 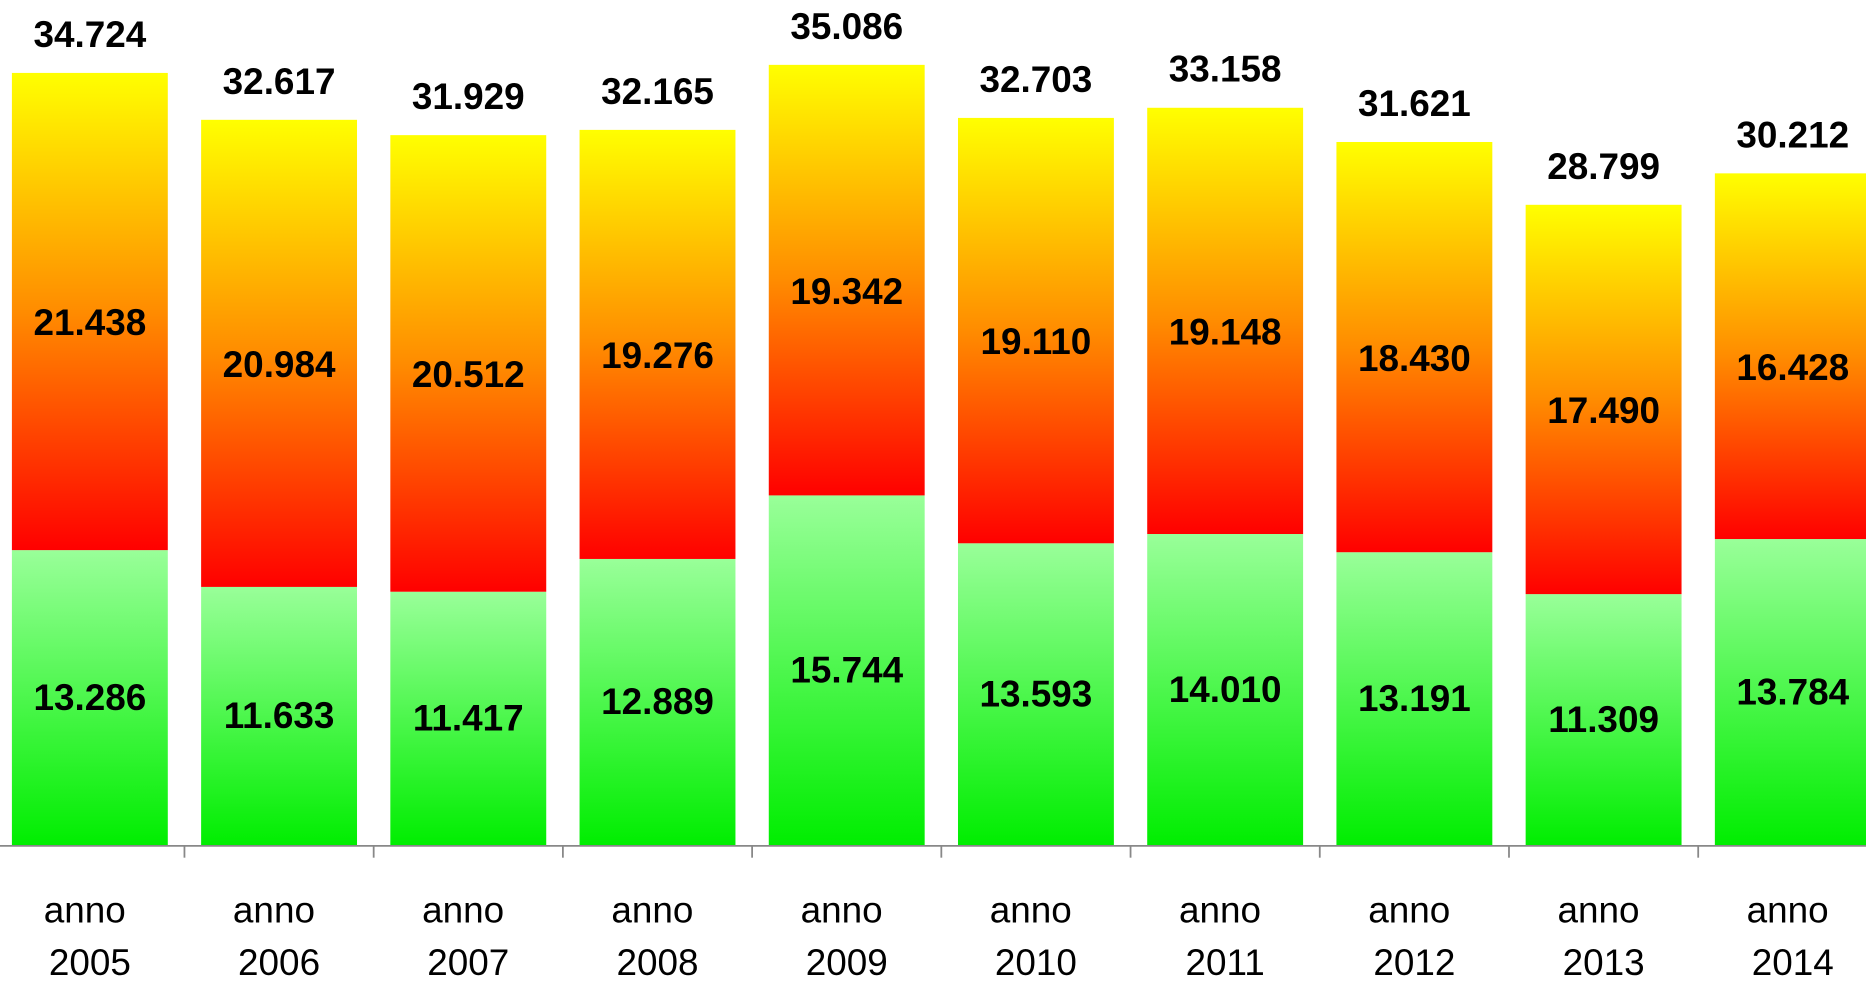 I want to click on x-tick-label: anno 2007, so click(x=468, y=936).